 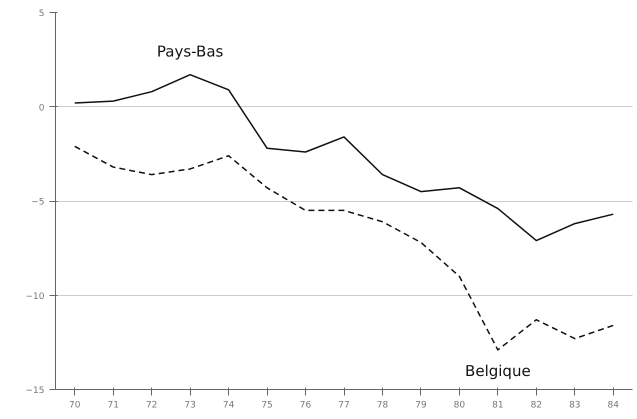 I want to click on y-tick-label: 5, so click(x=41, y=14).